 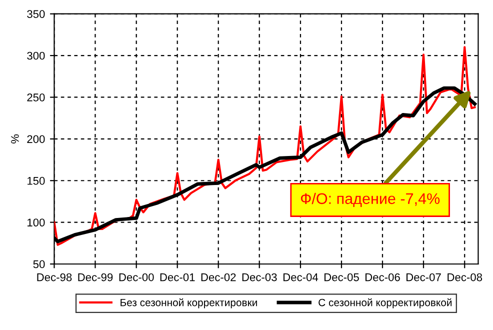 I want to click on x-tick-label: Dec-02, so click(x=218, y=277).